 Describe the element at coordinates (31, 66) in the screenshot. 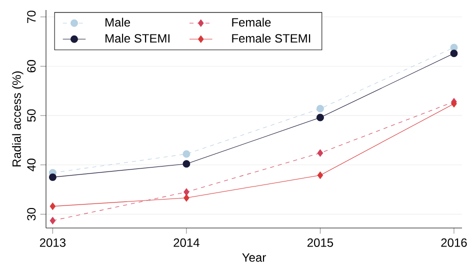

I see `y-tick-label: 60` at that location.